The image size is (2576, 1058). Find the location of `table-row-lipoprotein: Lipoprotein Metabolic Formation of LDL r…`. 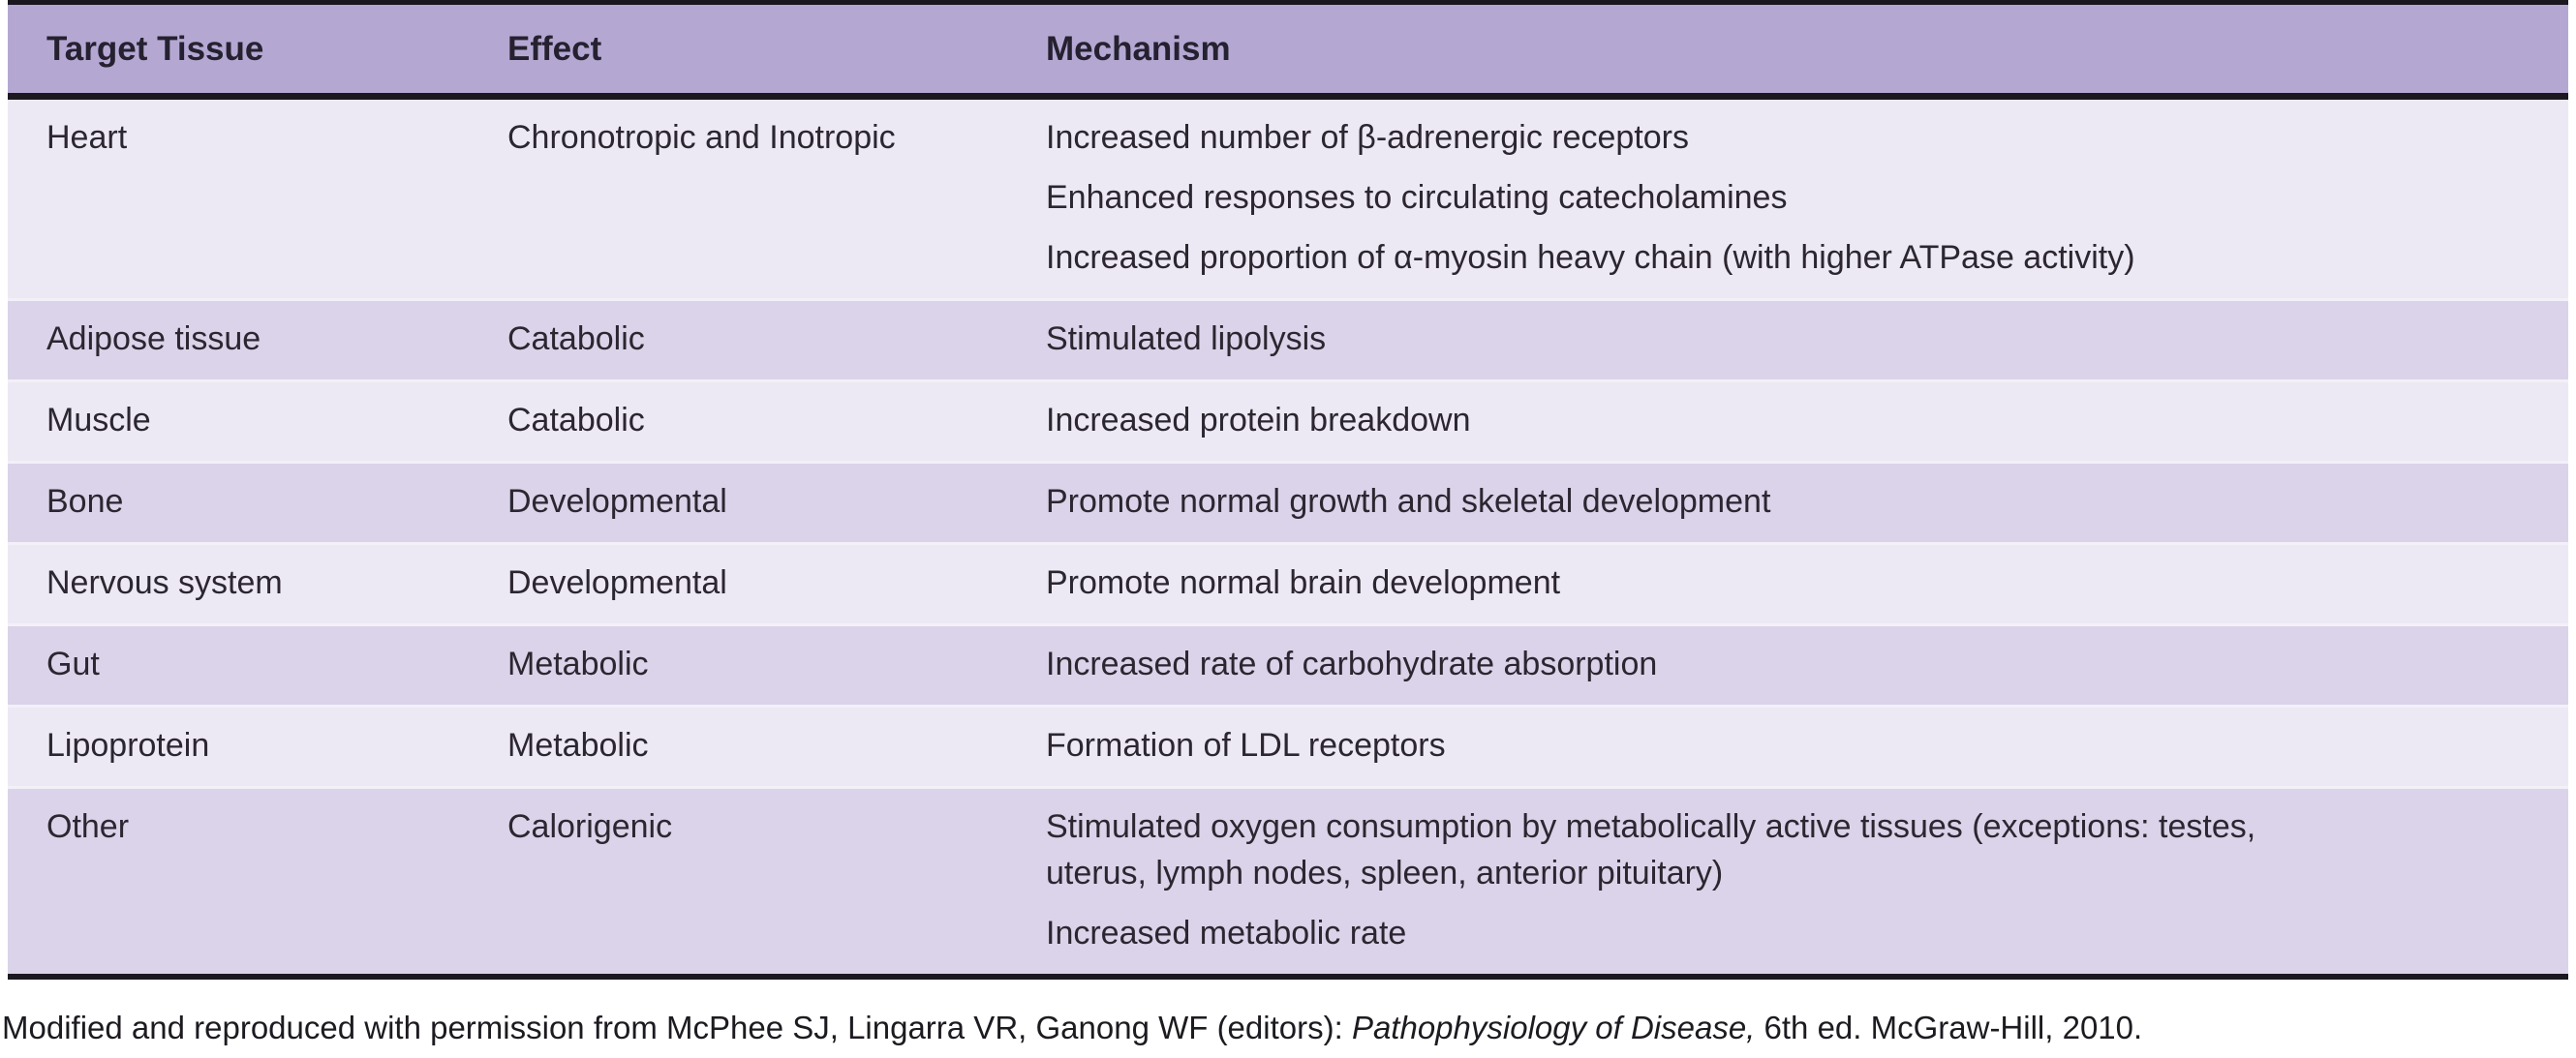

table-row-lipoprotein: Lipoprotein Metabolic Formation of LDL r… is located at coordinates (1288, 745).